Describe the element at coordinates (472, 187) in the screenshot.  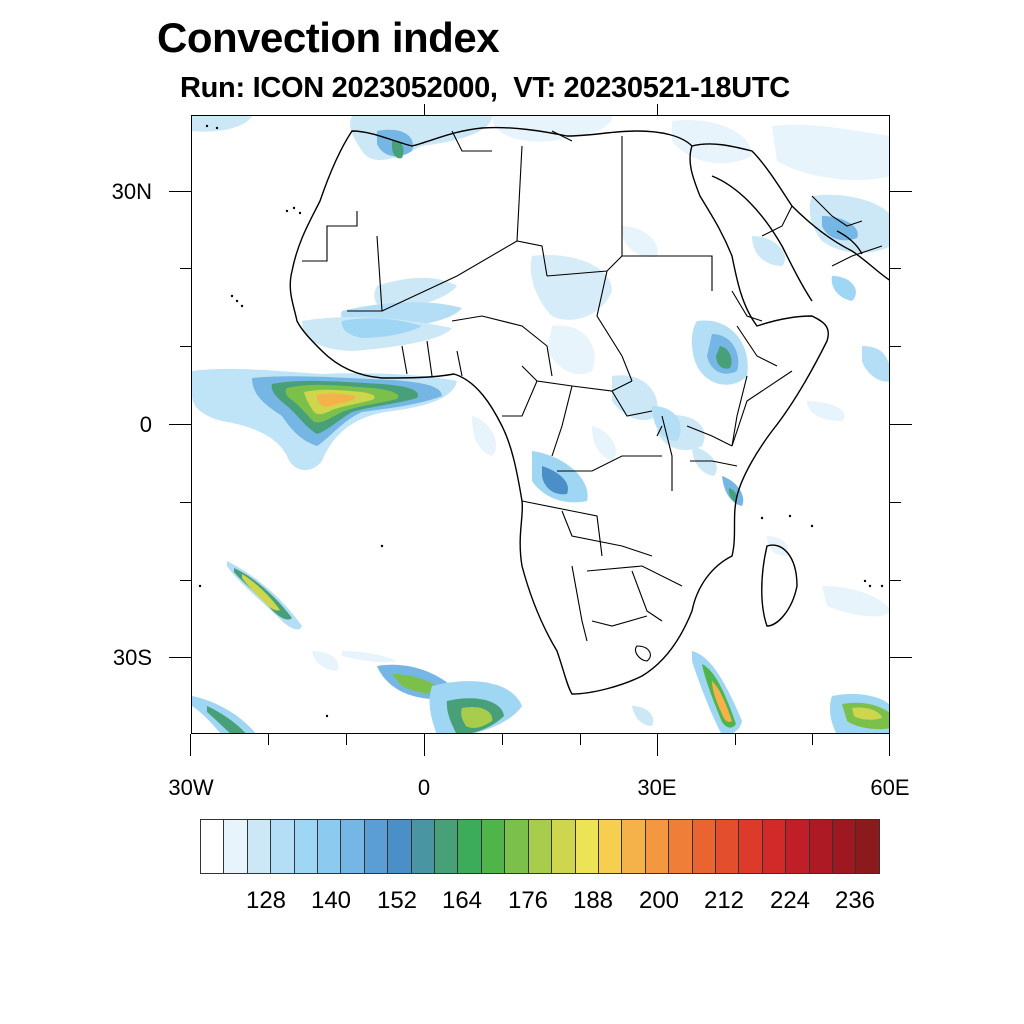
I see `mediterranean` at that location.